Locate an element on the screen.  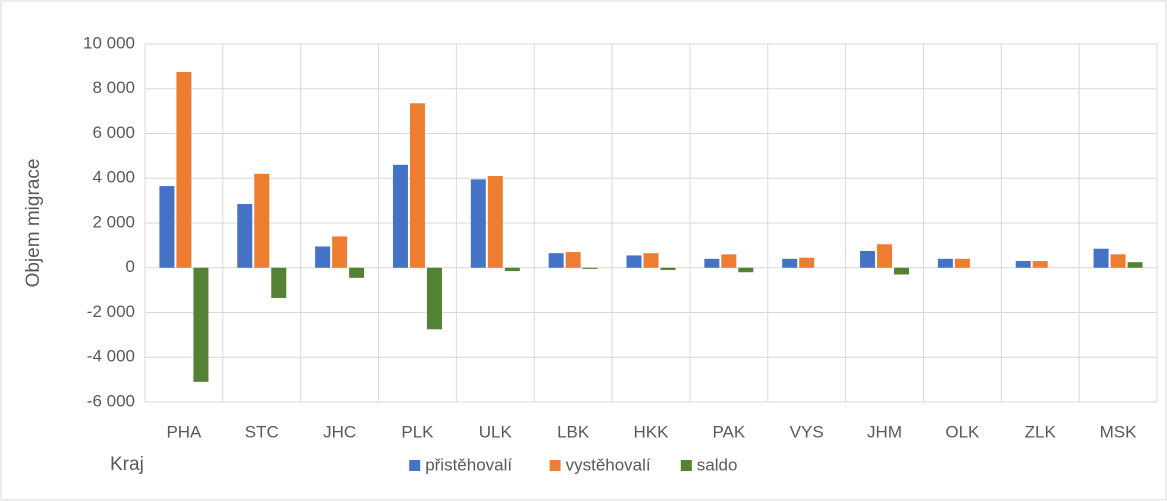
y-tick-label: -4 000 is located at coordinates (111, 356).